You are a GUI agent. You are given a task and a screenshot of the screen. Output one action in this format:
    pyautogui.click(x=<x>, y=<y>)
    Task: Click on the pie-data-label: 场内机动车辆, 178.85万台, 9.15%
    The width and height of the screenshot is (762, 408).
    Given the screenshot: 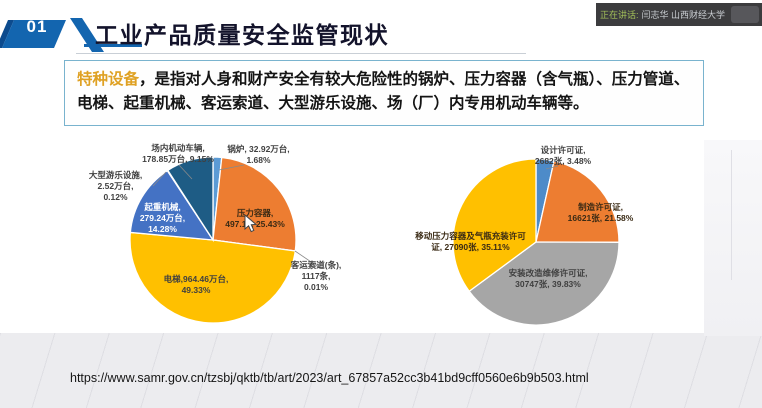 What is the action you would take?
    pyautogui.click(x=178, y=154)
    